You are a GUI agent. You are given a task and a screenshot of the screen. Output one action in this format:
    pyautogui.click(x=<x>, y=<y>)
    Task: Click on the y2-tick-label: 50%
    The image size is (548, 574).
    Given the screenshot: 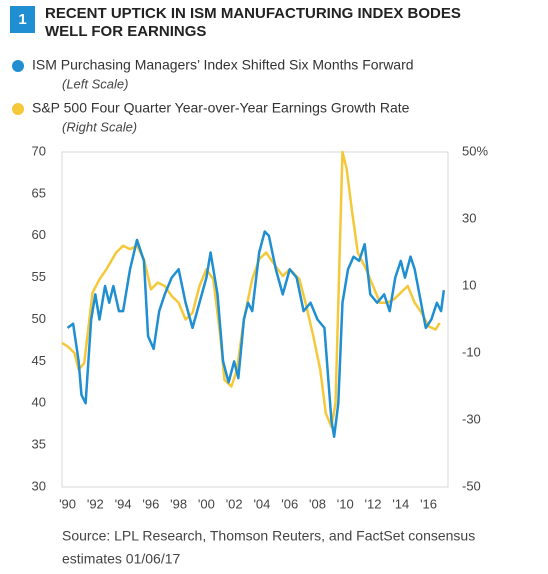 What is the action you would take?
    pyautogui.click(x=475, y=150)
    